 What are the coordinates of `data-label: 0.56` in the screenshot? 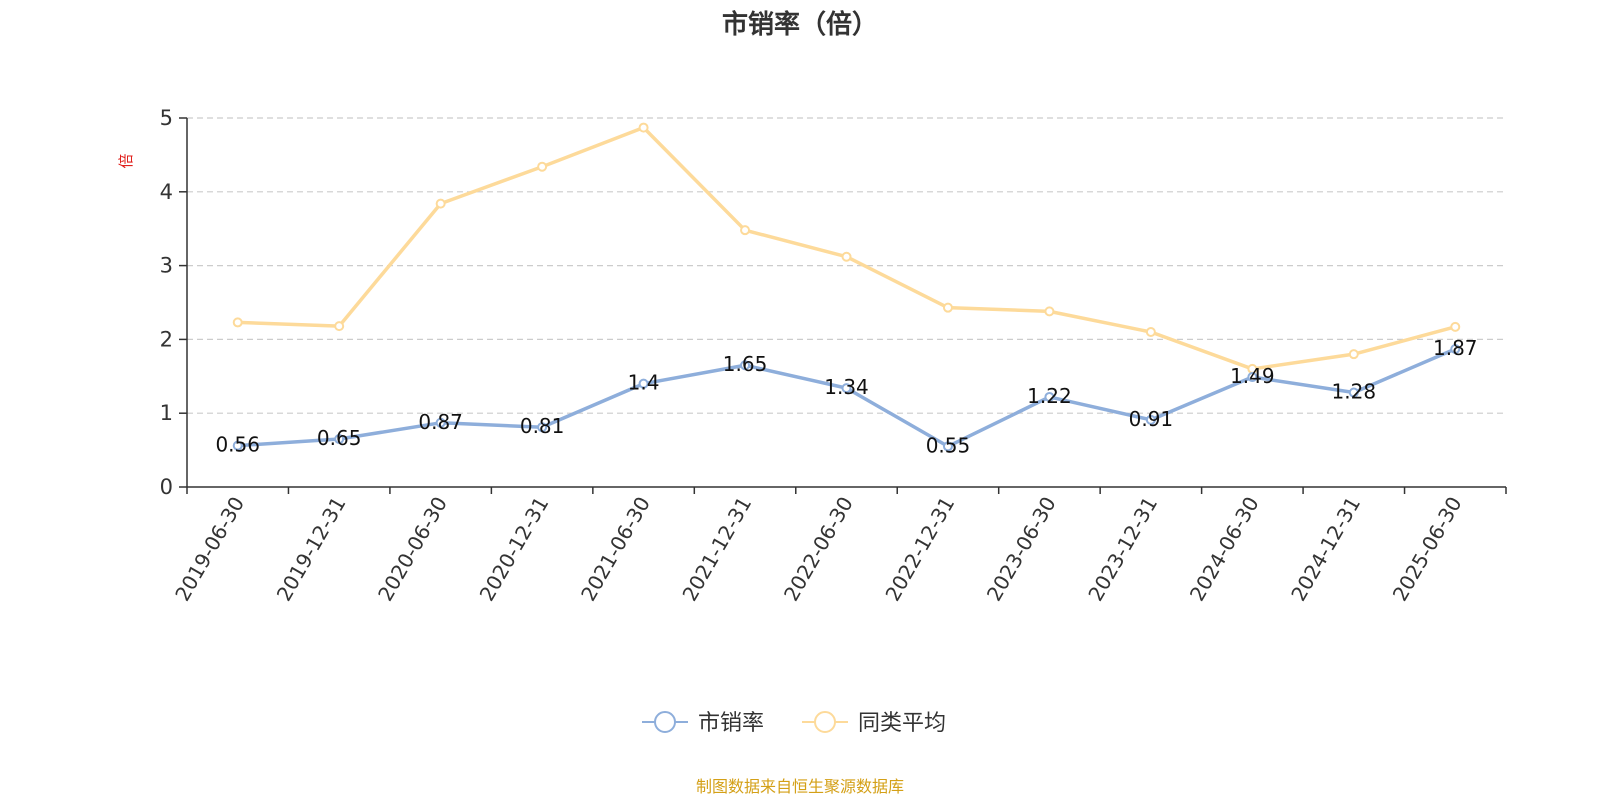 It's located at (237, 445).